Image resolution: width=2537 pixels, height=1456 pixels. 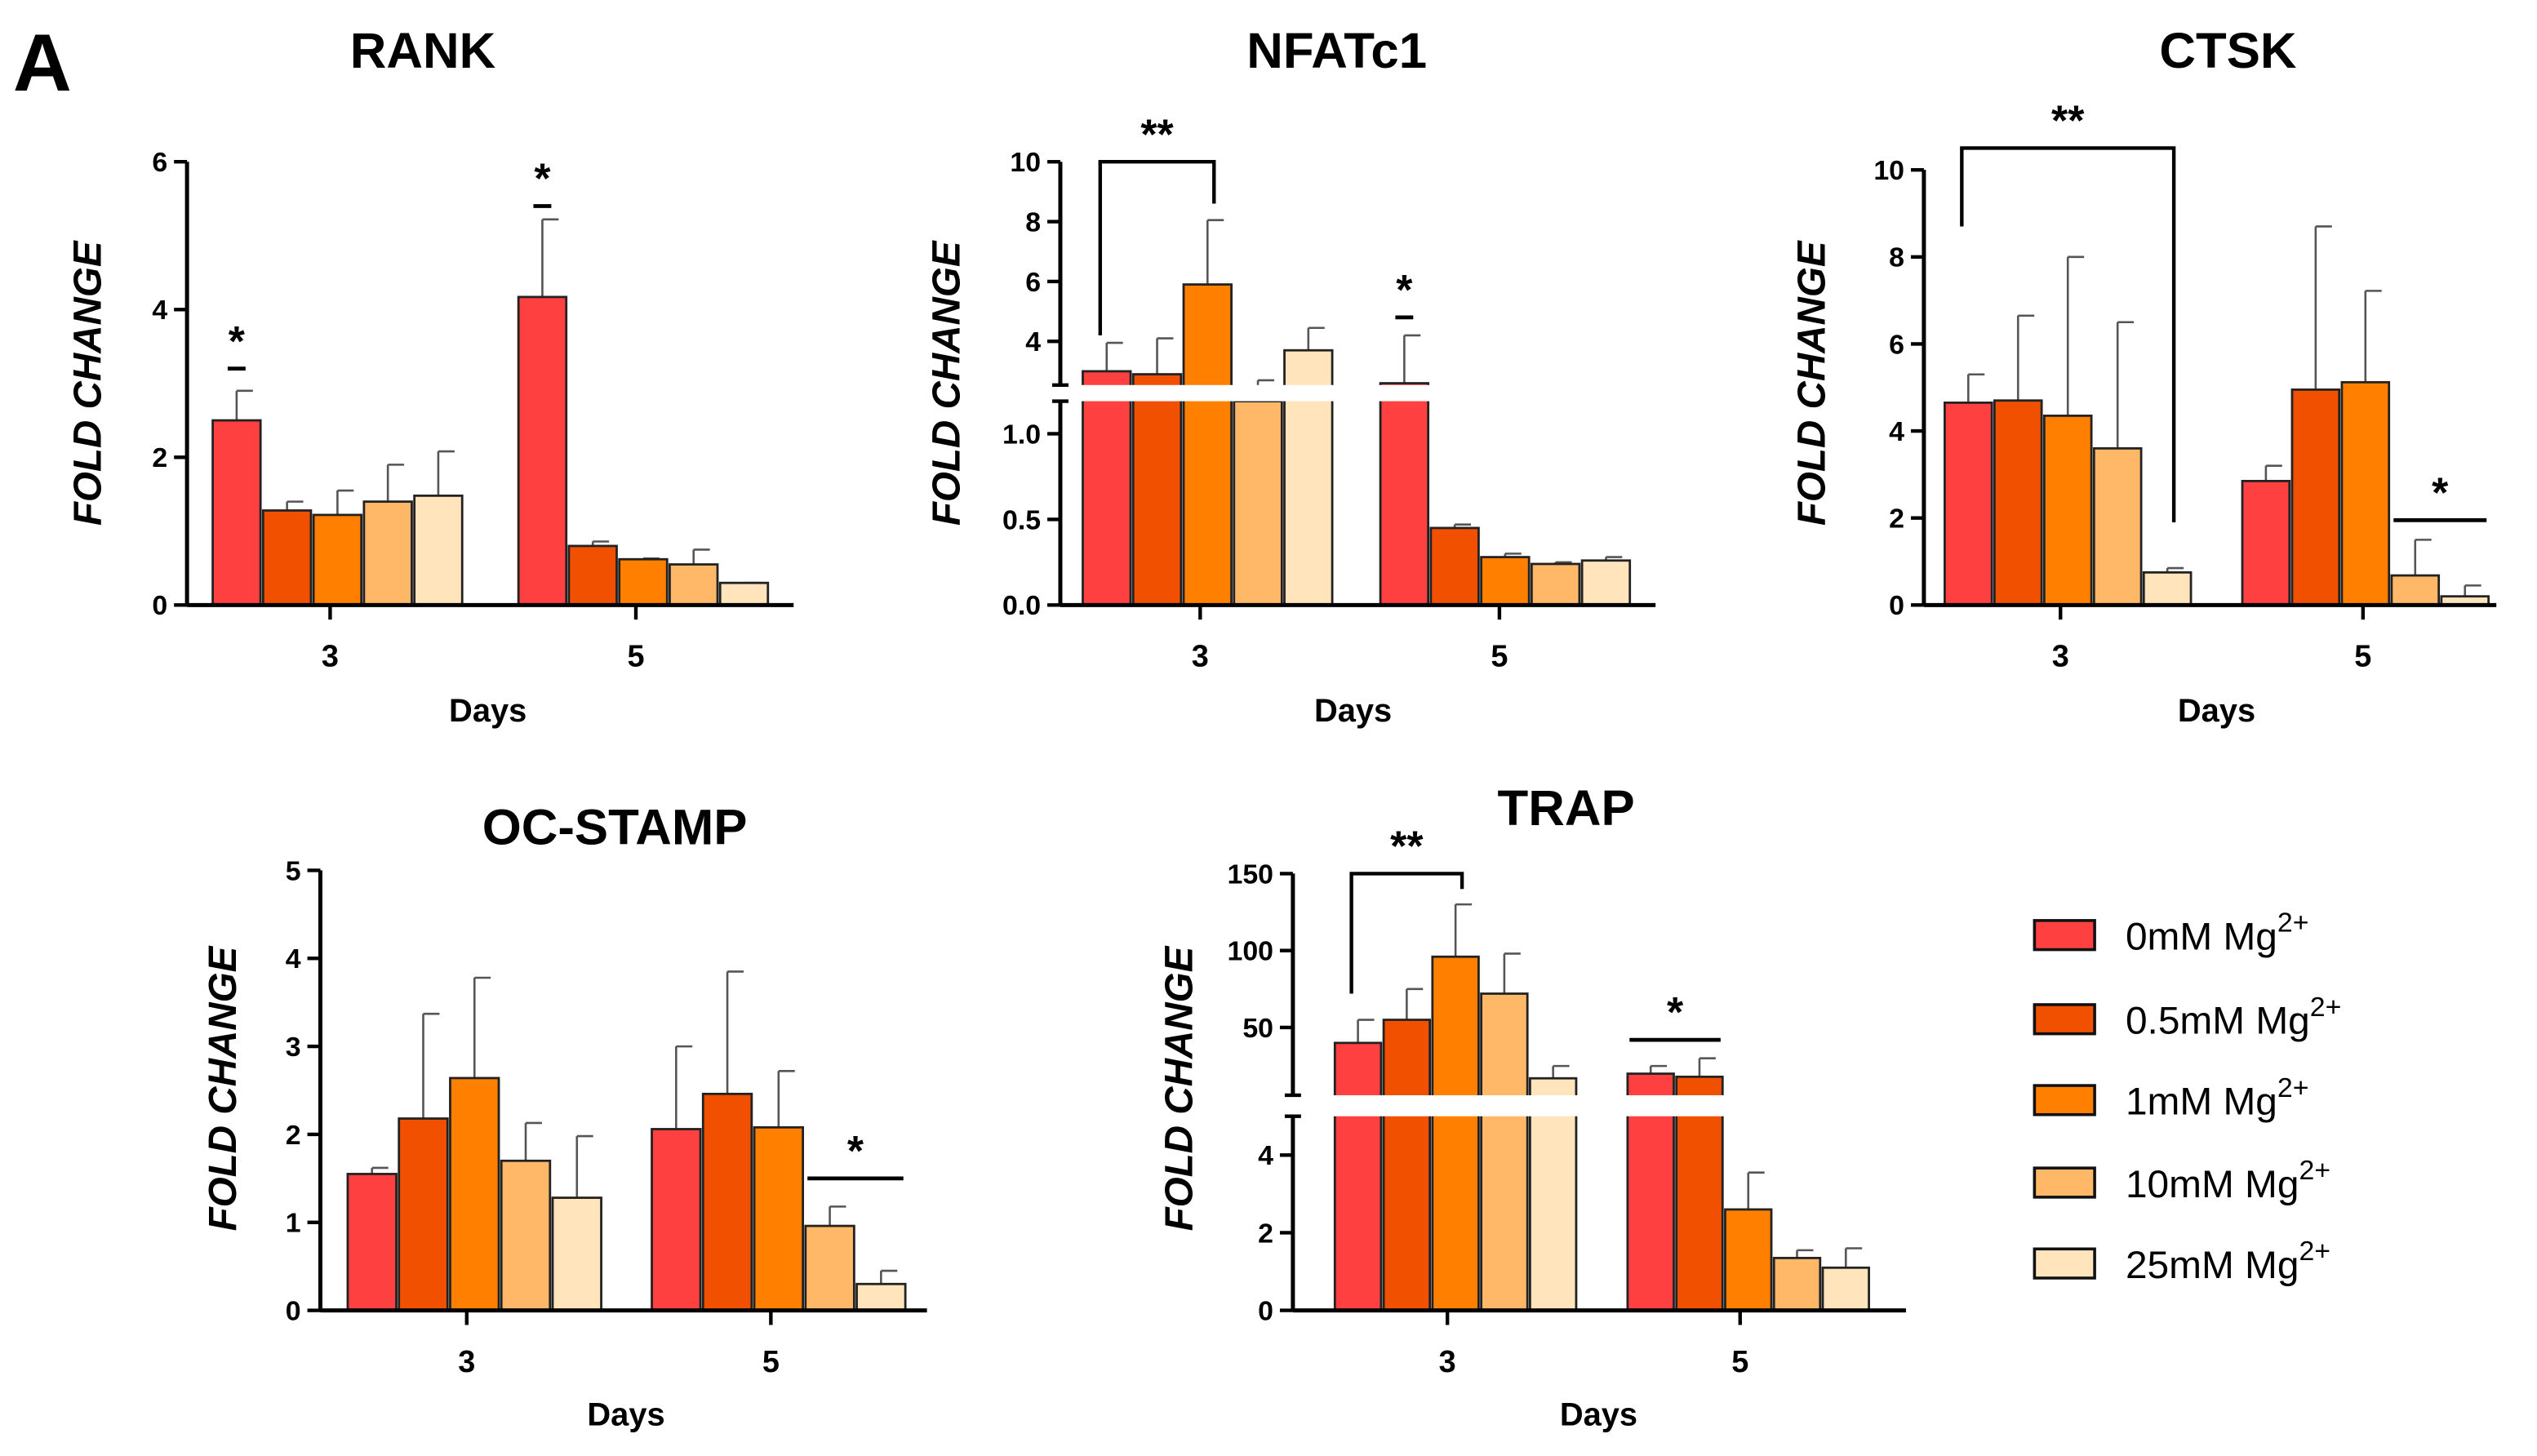 I want to click on y-tick-label: 50, so click(x=1257, y=1029).